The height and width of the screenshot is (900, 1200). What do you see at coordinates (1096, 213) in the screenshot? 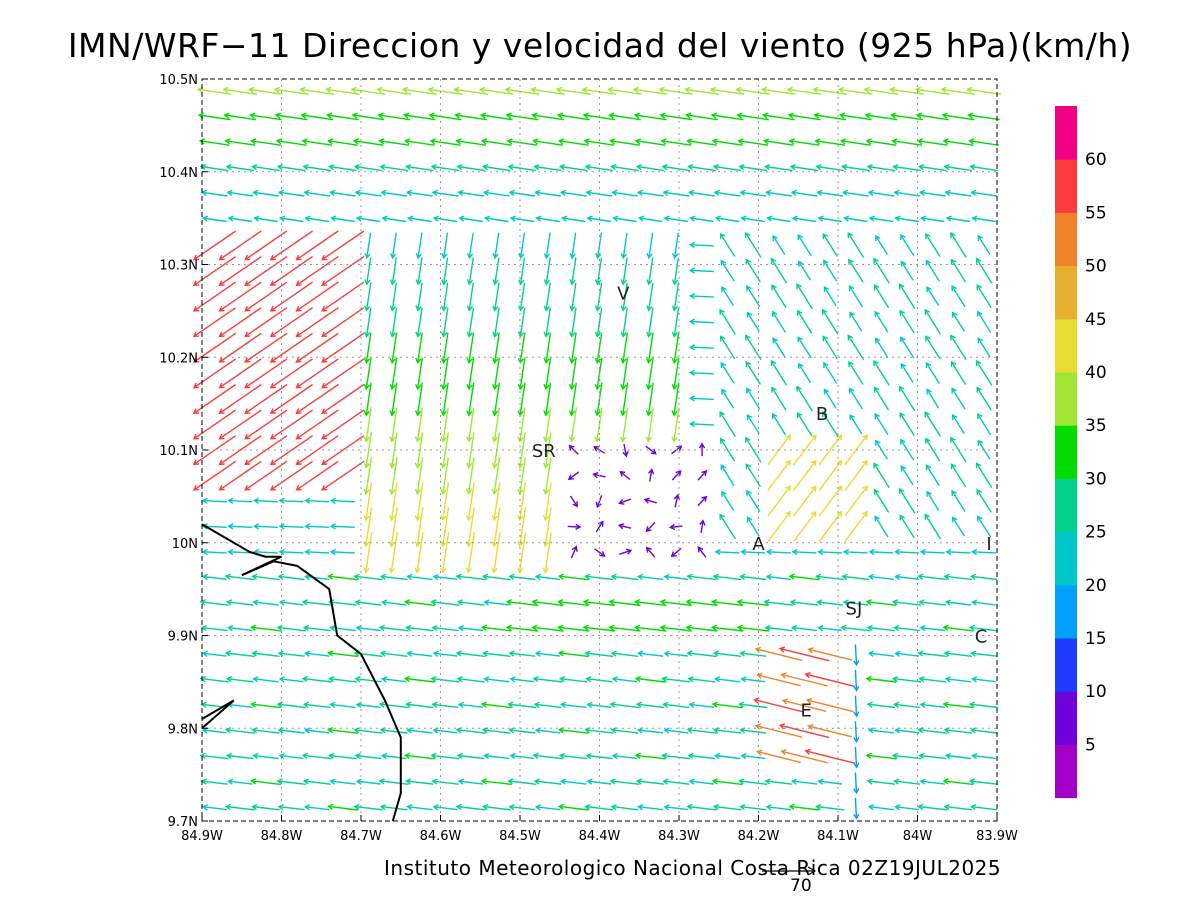
I see `colorbar-label: 55` at bounding box center [1096, 213].